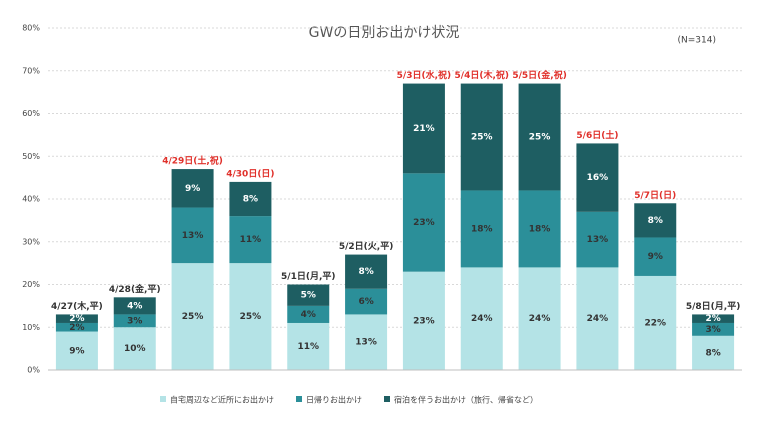 The height and width of the screenshot is (430, 767). Describe the element at coordinates (697, 41) in the screenshot. I see `note: (N=314)` at that location.